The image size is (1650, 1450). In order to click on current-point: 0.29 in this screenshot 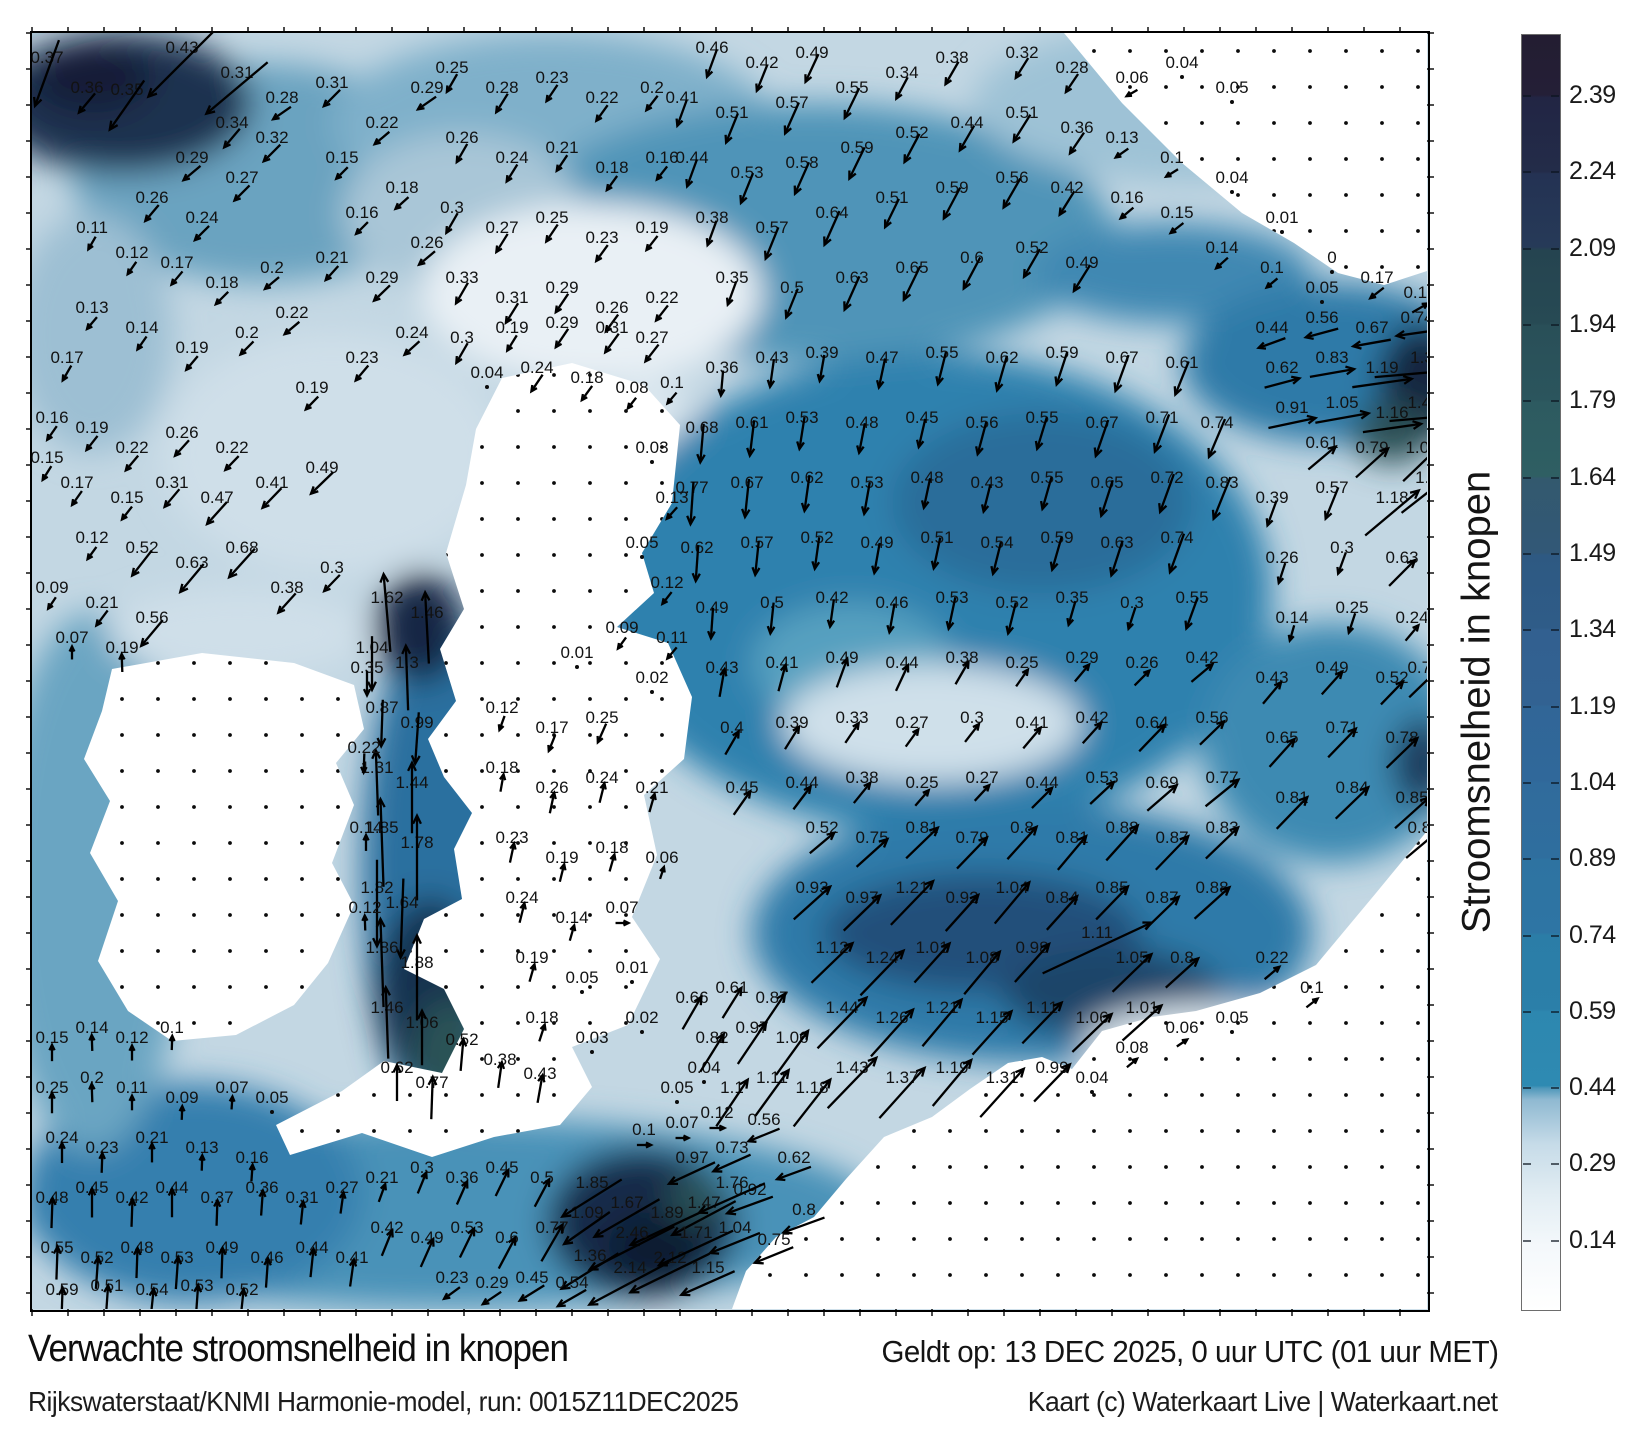, I will do `click(192, 165)`.